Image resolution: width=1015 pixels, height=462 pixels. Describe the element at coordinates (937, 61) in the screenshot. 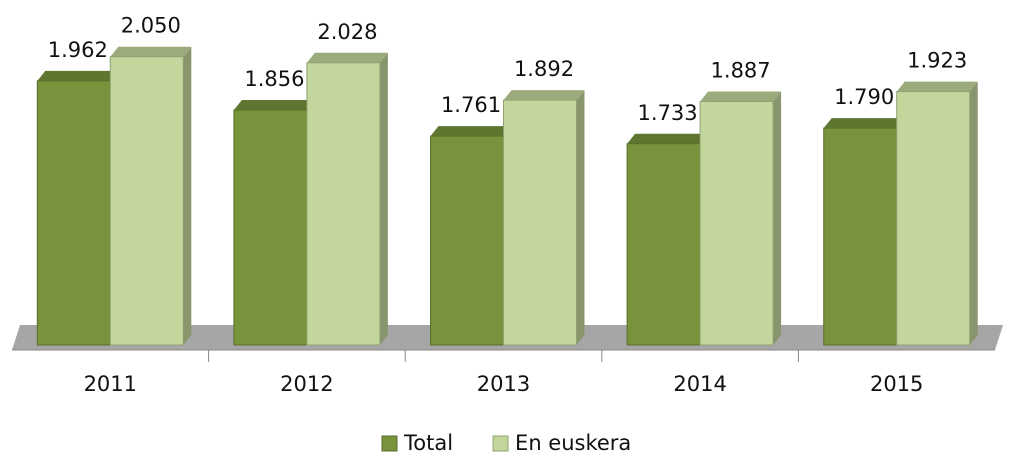

I see `data-label: 1.923` at that location.